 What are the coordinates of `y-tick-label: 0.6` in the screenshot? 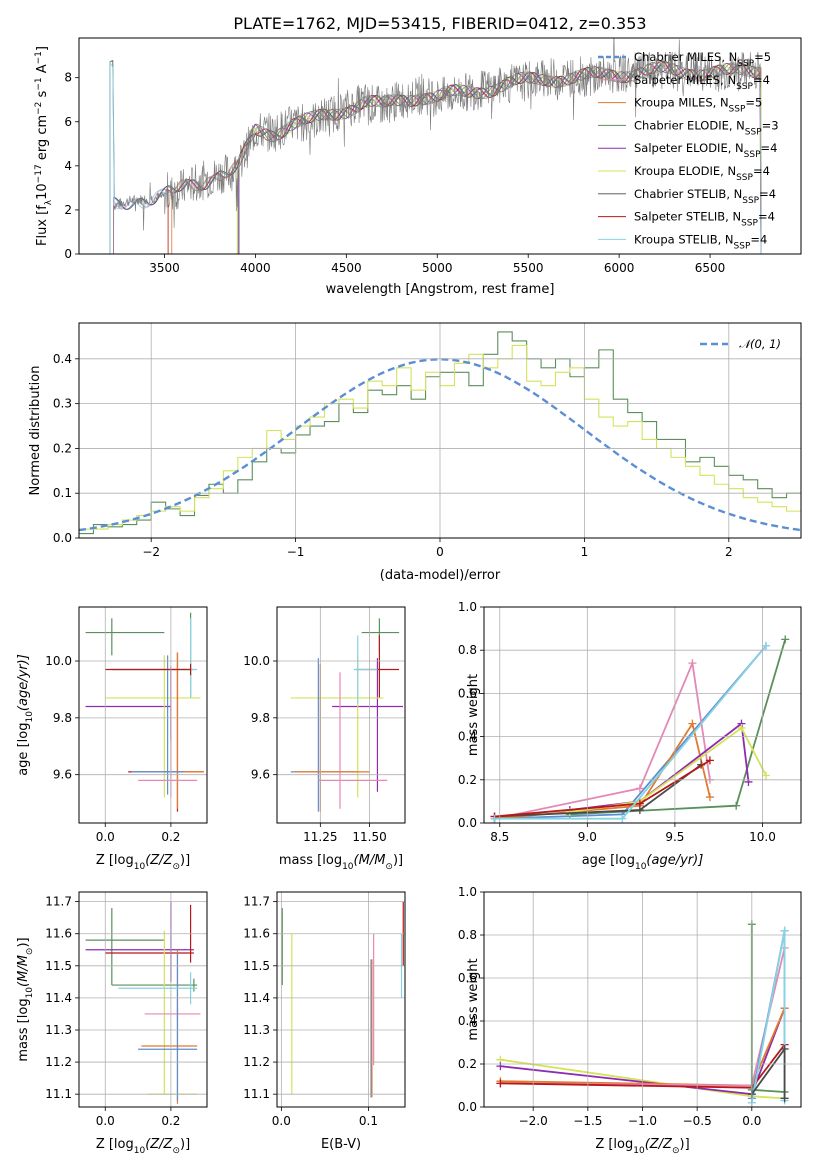 It's located at (467, 978).